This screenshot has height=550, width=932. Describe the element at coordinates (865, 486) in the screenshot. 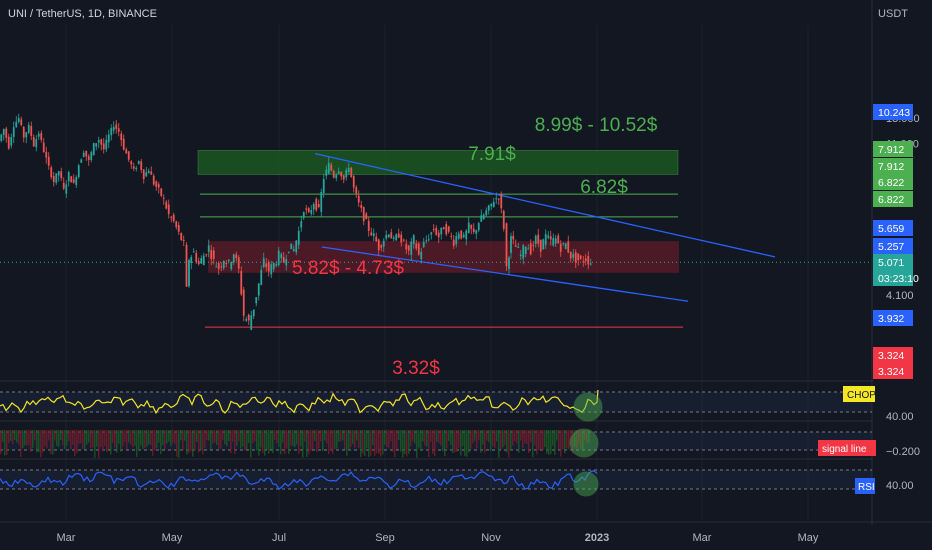

I see `rsi-label-badge` at that location.